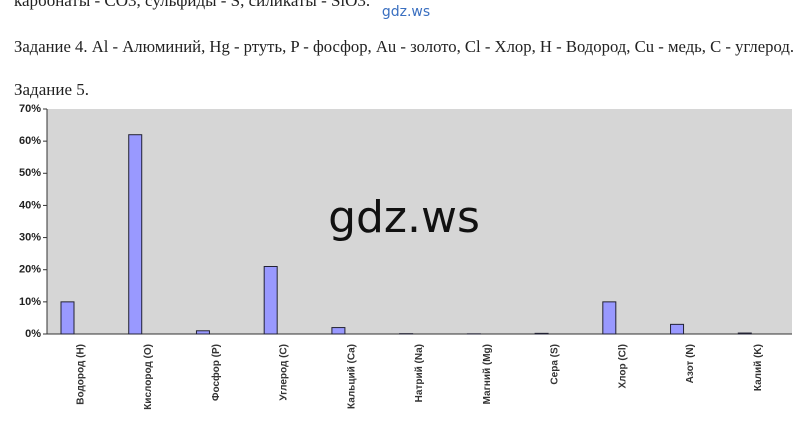 The image size is (812, 424). I want to click on y-tick-label: 70%, so click(30, 109).